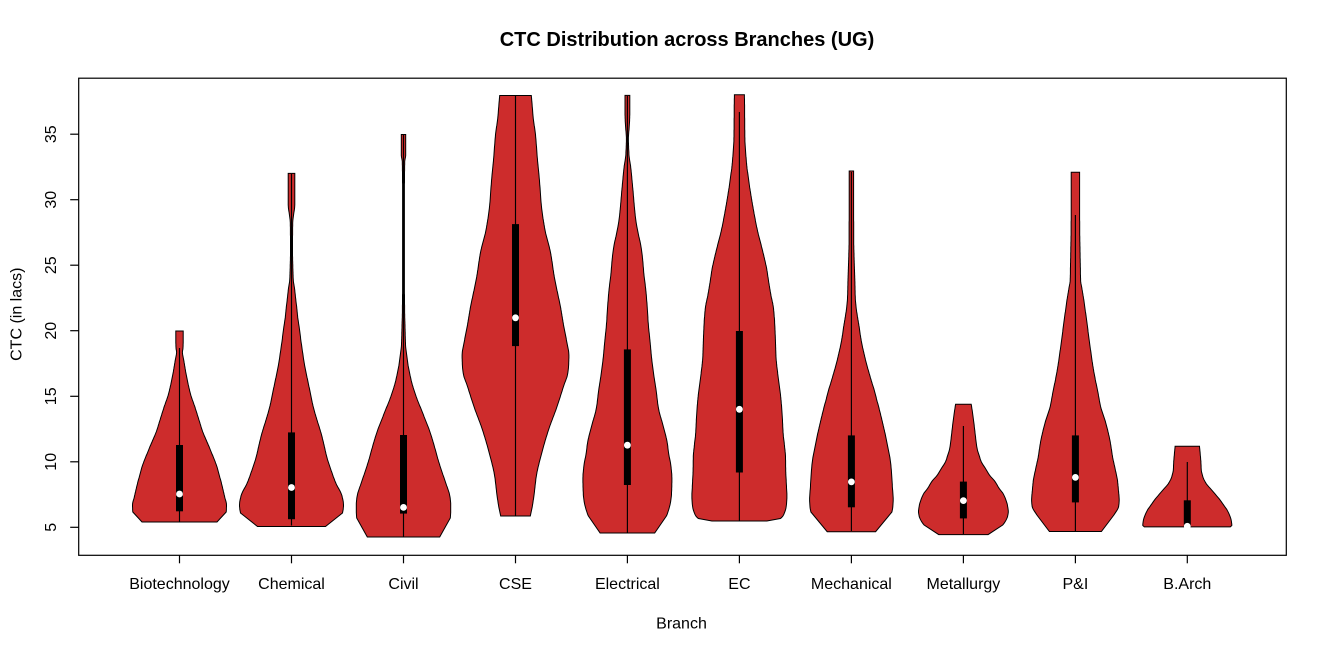 The width and height of the screenshot is (1327, 658). I want to click on svg-text:CTC Distribution across Branch: CTC Distribution across Branches (UG), so click(687, 40).